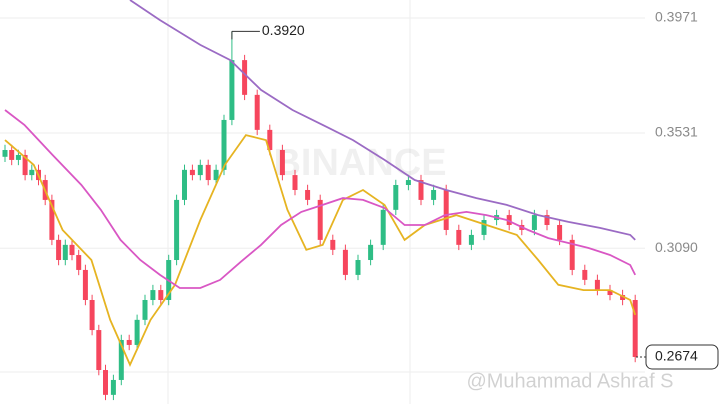 The width and height of the screenshot is (720, 404). I want to click on max-label: 0.3920, so click(283, 30).